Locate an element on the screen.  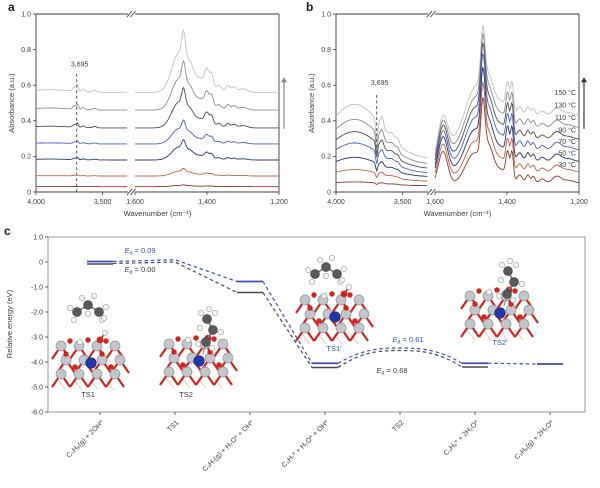
panel-a-label: a is located at coordinates (11, 7).